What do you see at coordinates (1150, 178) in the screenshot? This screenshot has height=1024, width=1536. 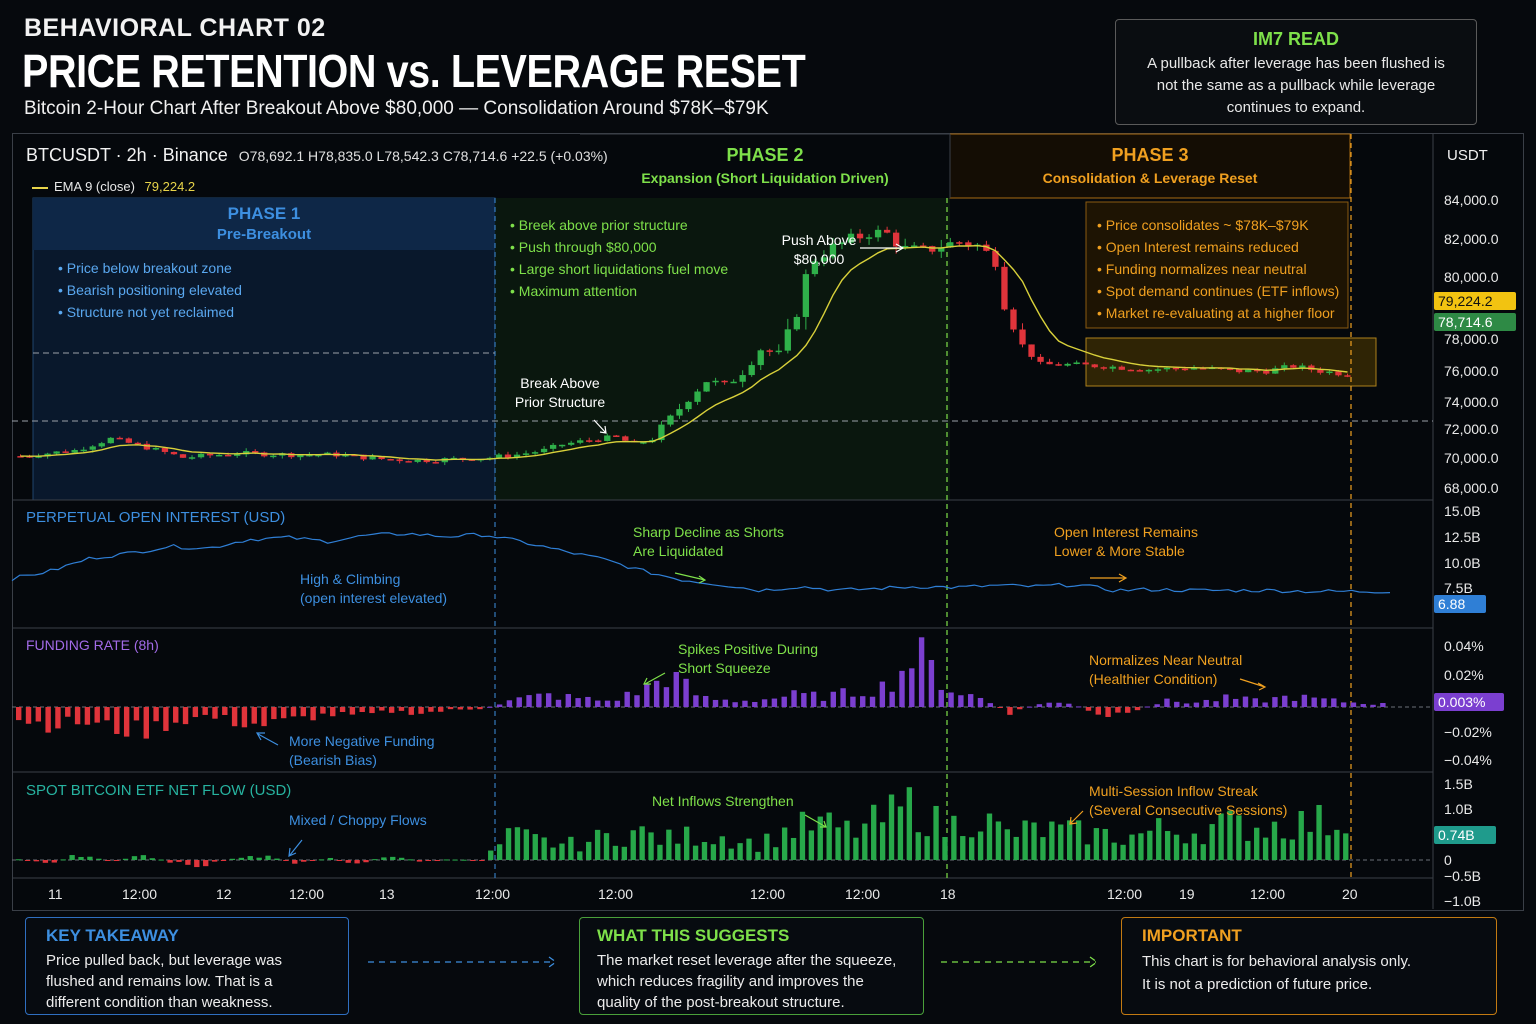 I see `phase3-subtitle: Consolidation & Leverage Reset` at bounding box center [1150, 178].